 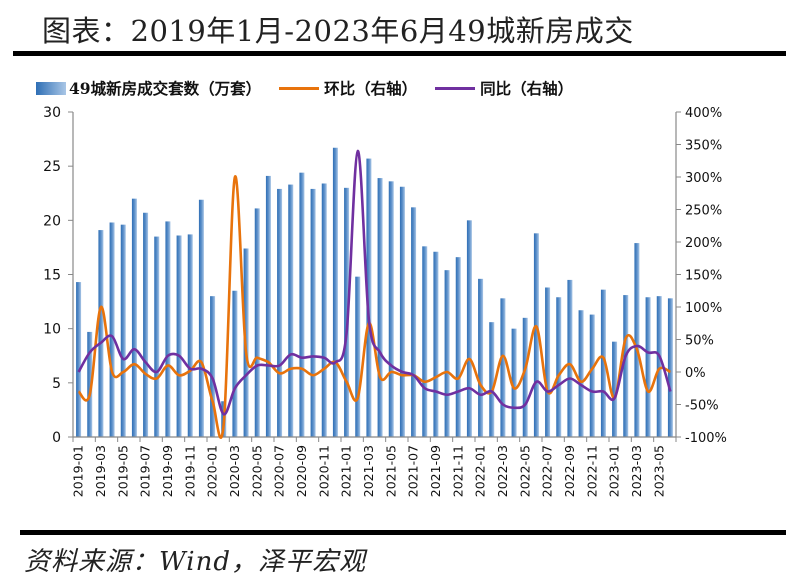 I want to click on footer-divider, so click(x=403, y=532).